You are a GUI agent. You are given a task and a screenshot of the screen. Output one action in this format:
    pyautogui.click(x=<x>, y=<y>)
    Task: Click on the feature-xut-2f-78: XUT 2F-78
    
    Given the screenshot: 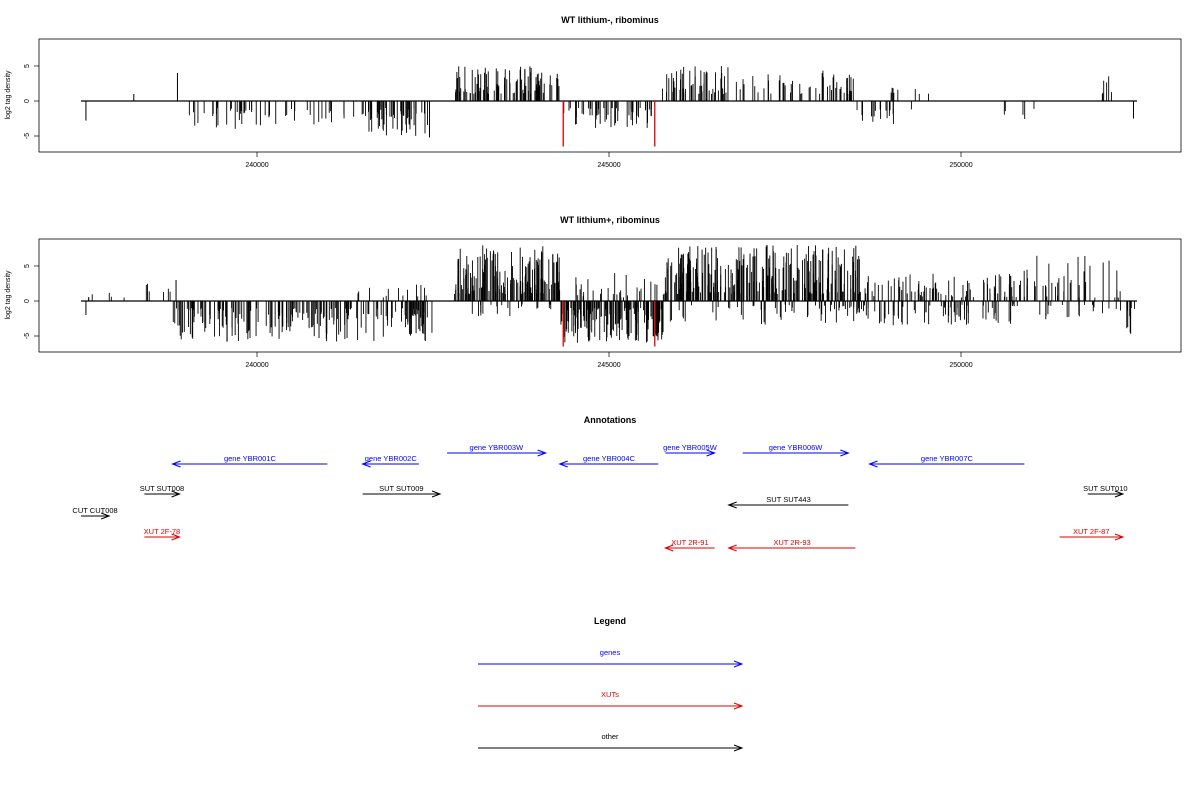 What is the action you would take?
    pyautogui.click(x=162, y=534)
    